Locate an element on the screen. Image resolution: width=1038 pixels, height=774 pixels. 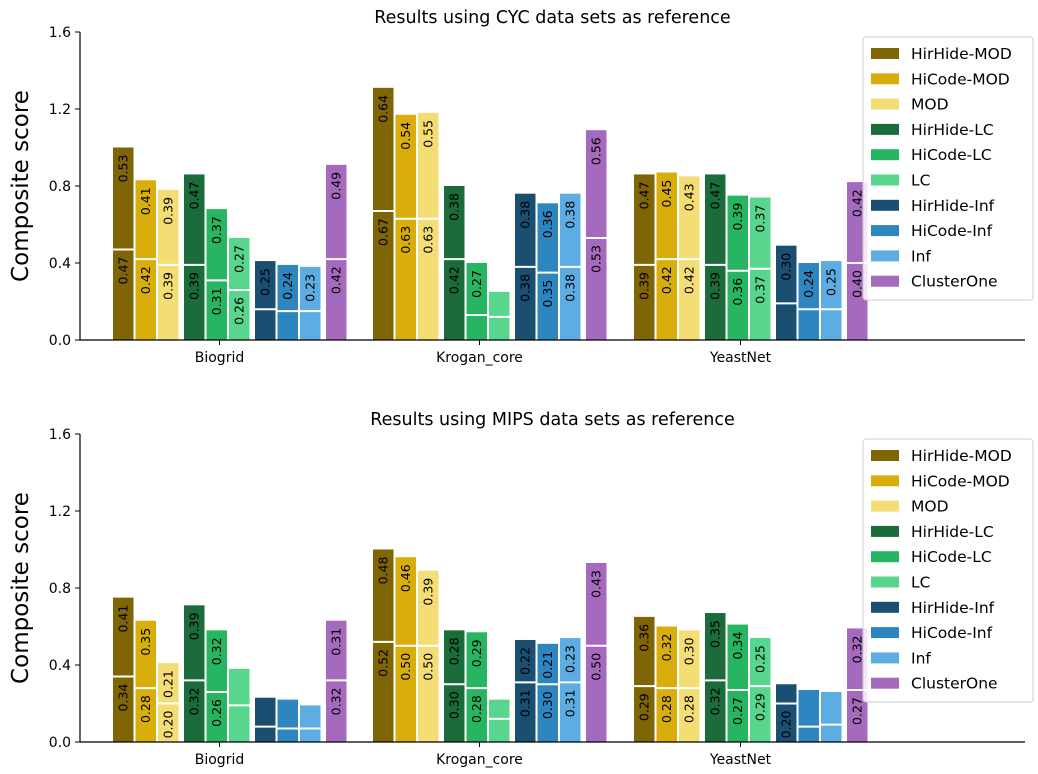
data-label-lower: 0.40 is located at coordinates (856, 284).